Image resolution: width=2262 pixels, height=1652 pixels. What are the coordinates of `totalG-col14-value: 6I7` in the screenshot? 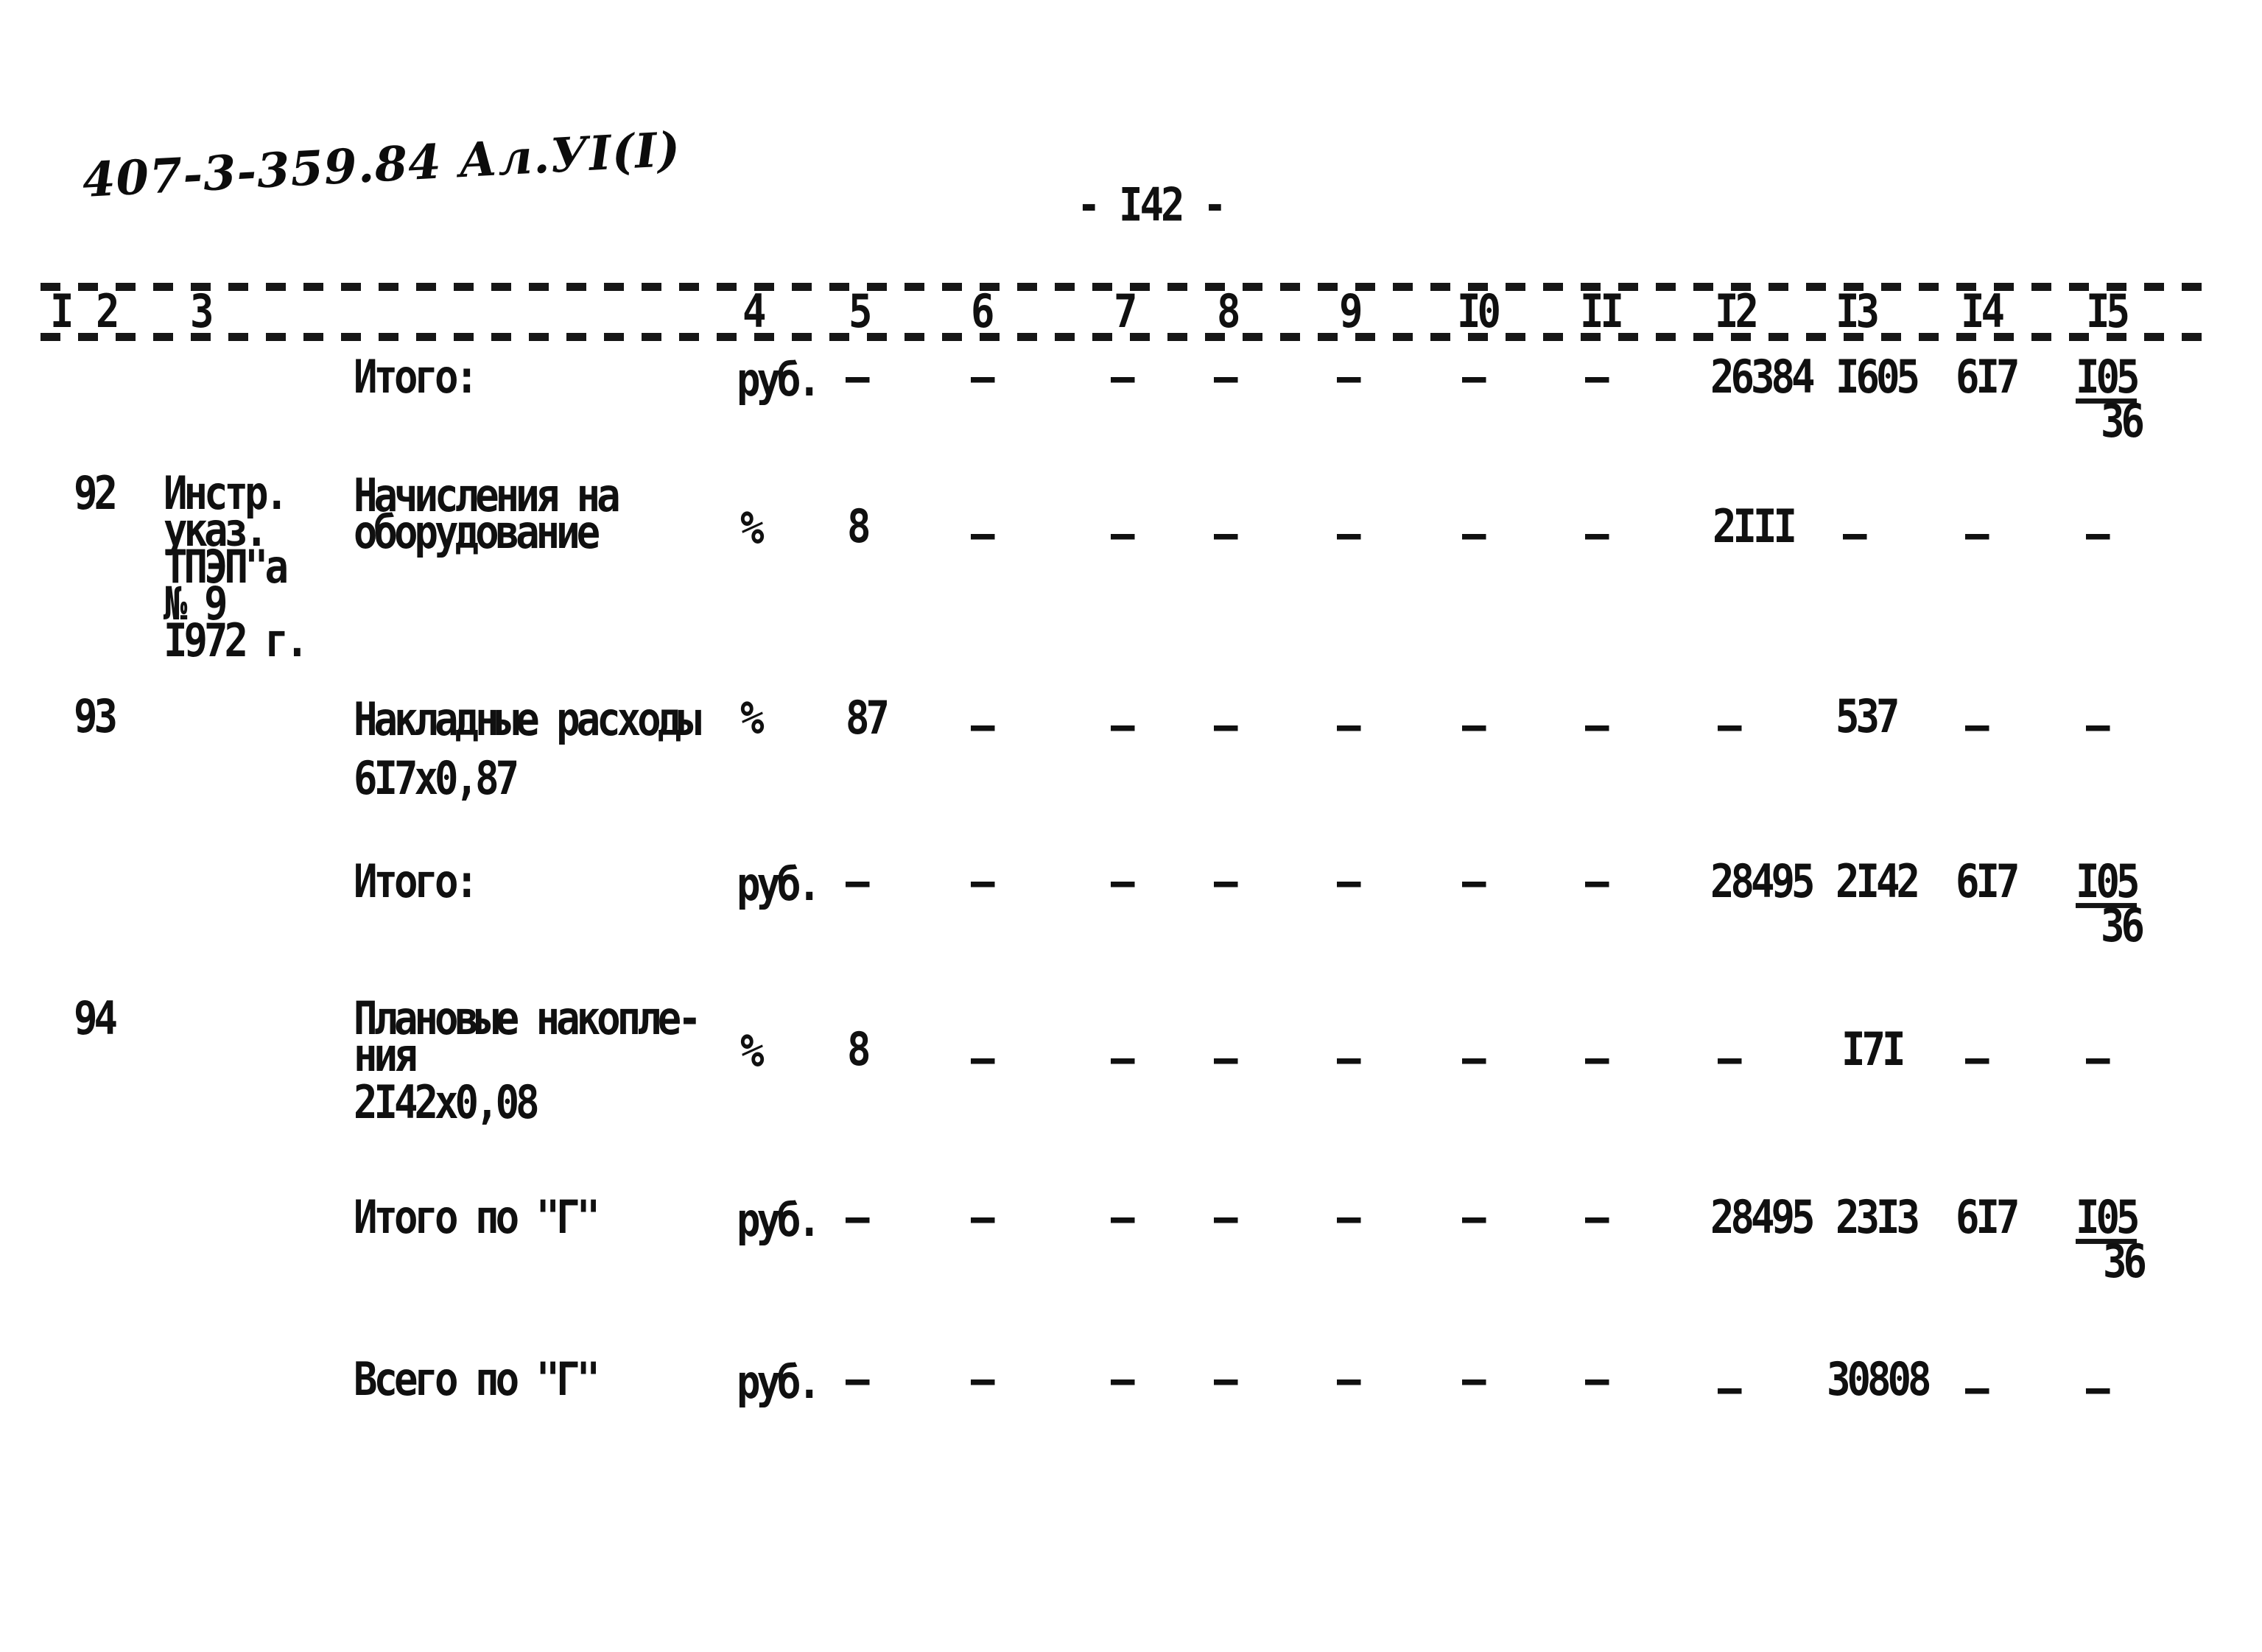 It's located at (1988, 1217).